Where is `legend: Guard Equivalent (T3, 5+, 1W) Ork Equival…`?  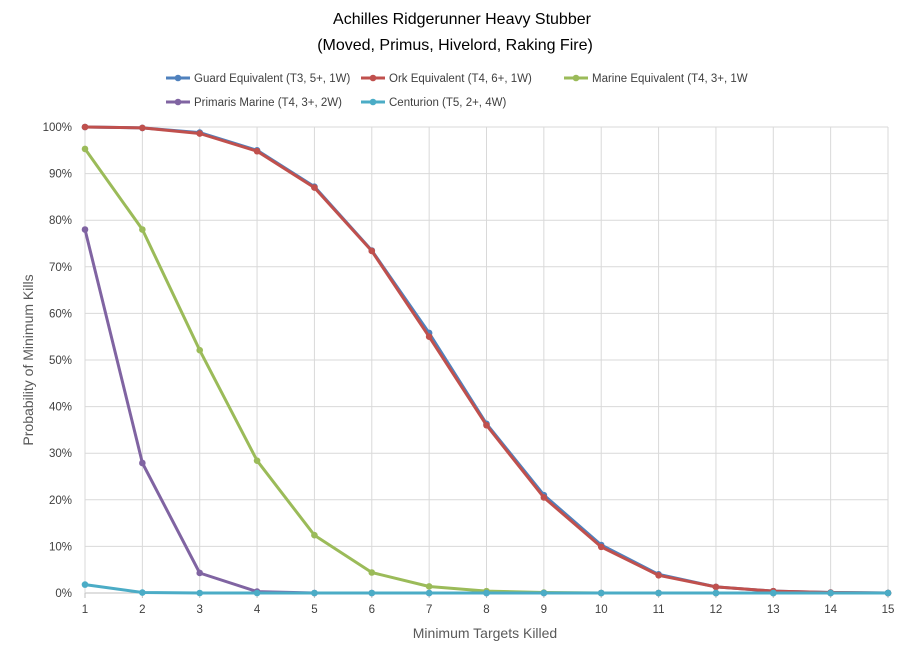
legend: Guard Equivalent (T3, 5+, 1W) Ork Equival… is located at coordinates (457, 91).